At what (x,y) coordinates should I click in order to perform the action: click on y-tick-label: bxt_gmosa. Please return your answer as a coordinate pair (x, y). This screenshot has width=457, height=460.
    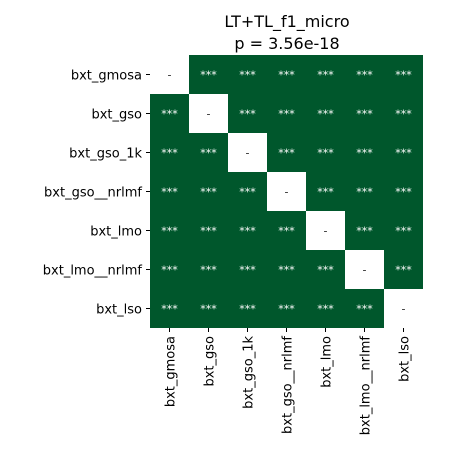
    Looking at the image, I should click on (106, 76).